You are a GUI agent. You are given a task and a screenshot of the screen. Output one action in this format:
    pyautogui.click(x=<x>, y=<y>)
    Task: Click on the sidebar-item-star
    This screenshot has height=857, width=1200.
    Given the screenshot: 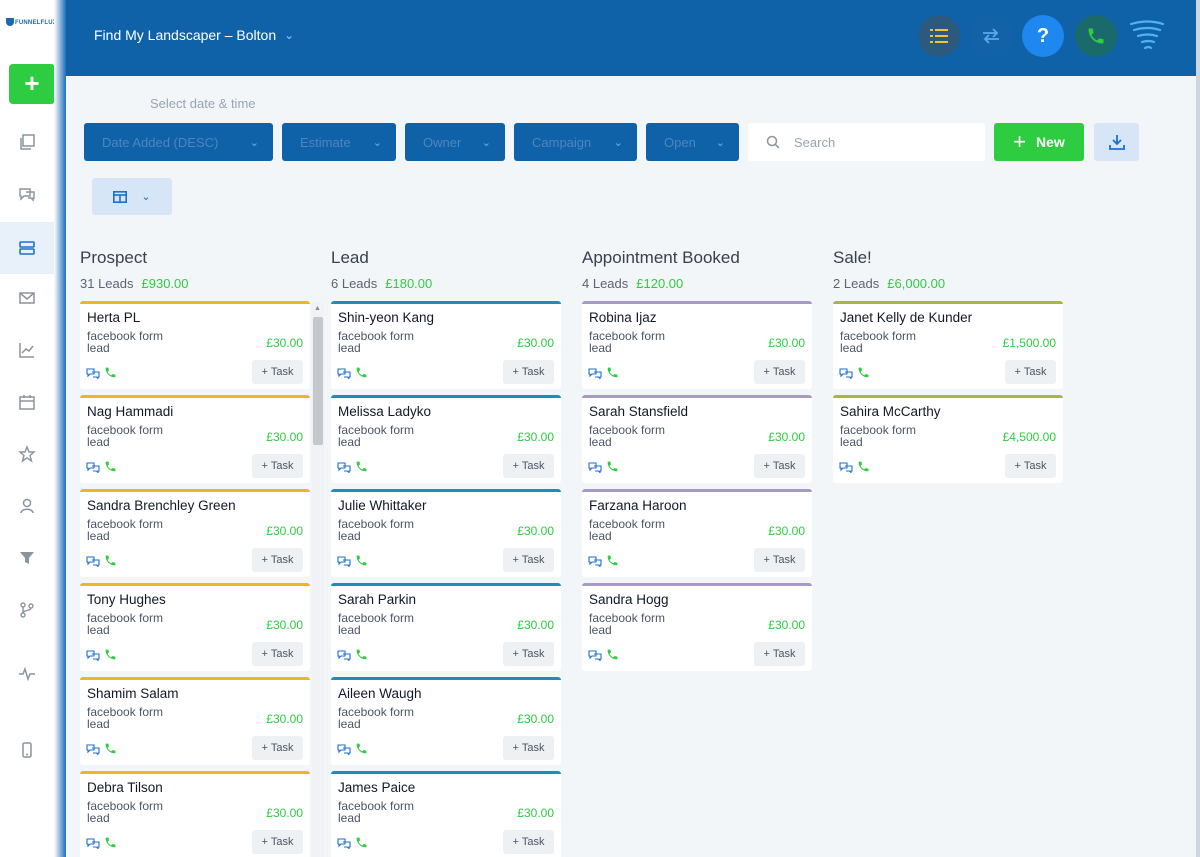 What is the action you would take?
    pyautogui.click(x=27, y=454)
    